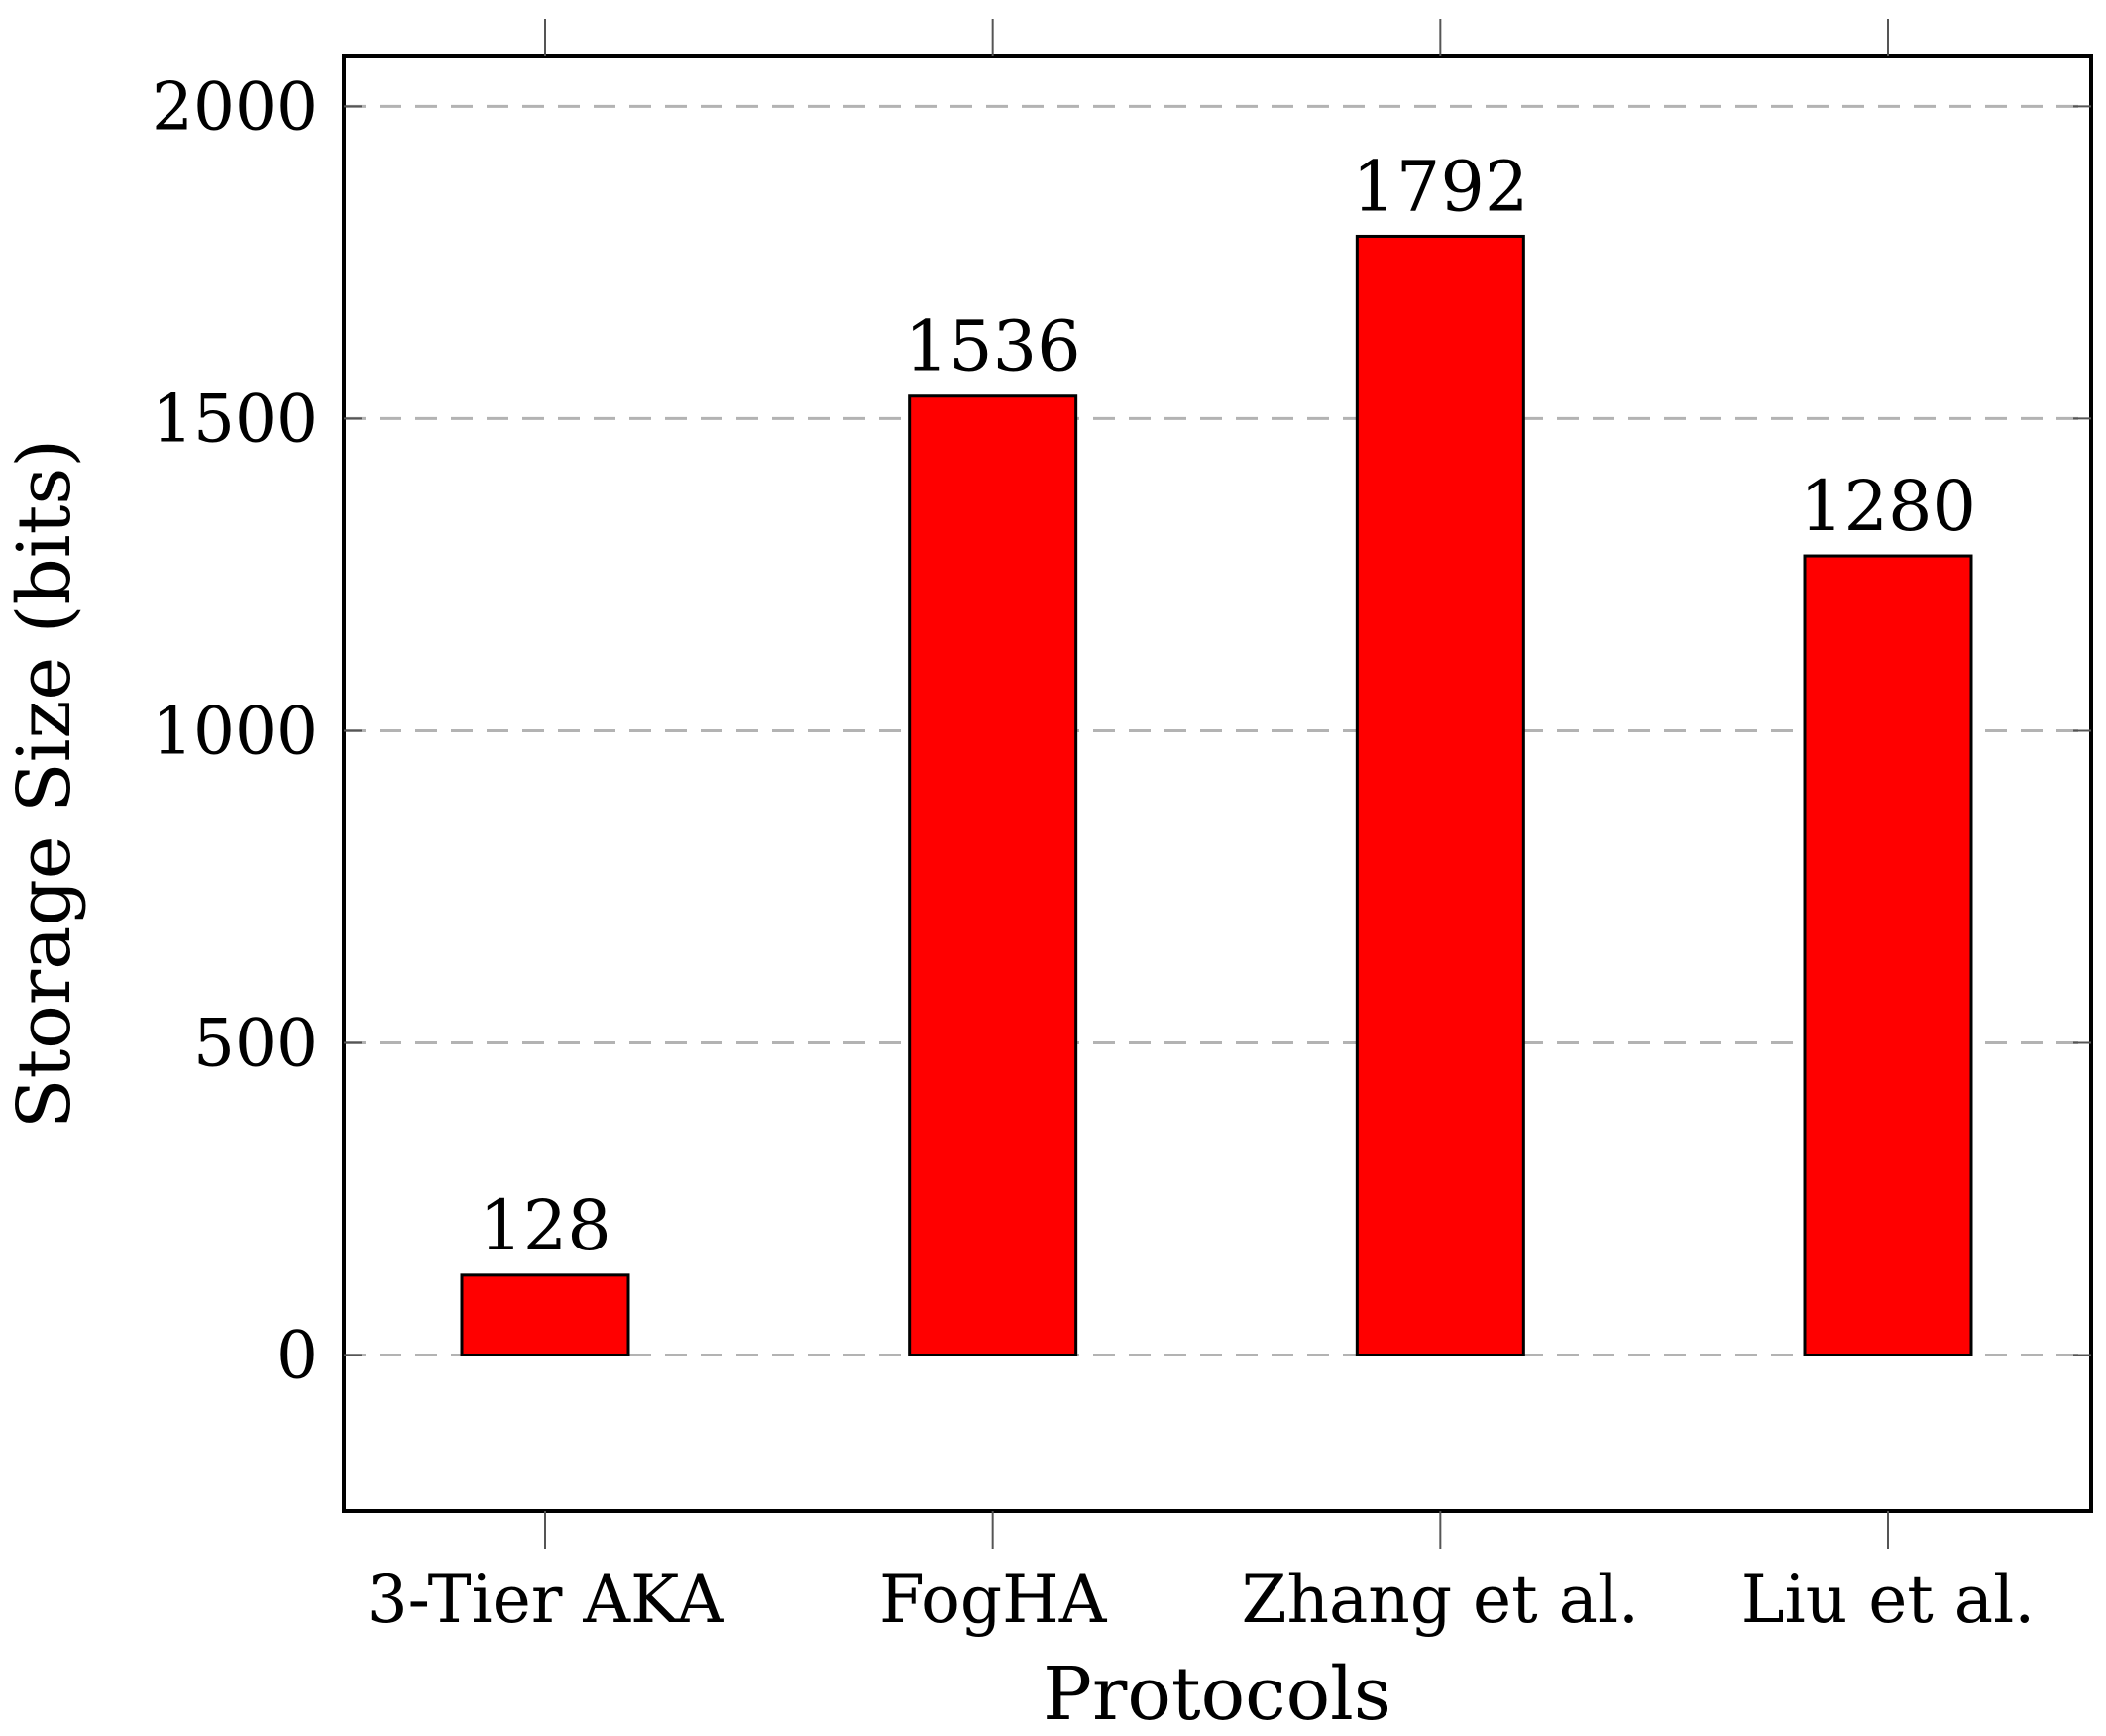 The image size is (2106, 1736). What do you see at coordinates (1888, 506) in the screenshot?
I see `data-label-3: 1280` at bounding box center [1888, 506].